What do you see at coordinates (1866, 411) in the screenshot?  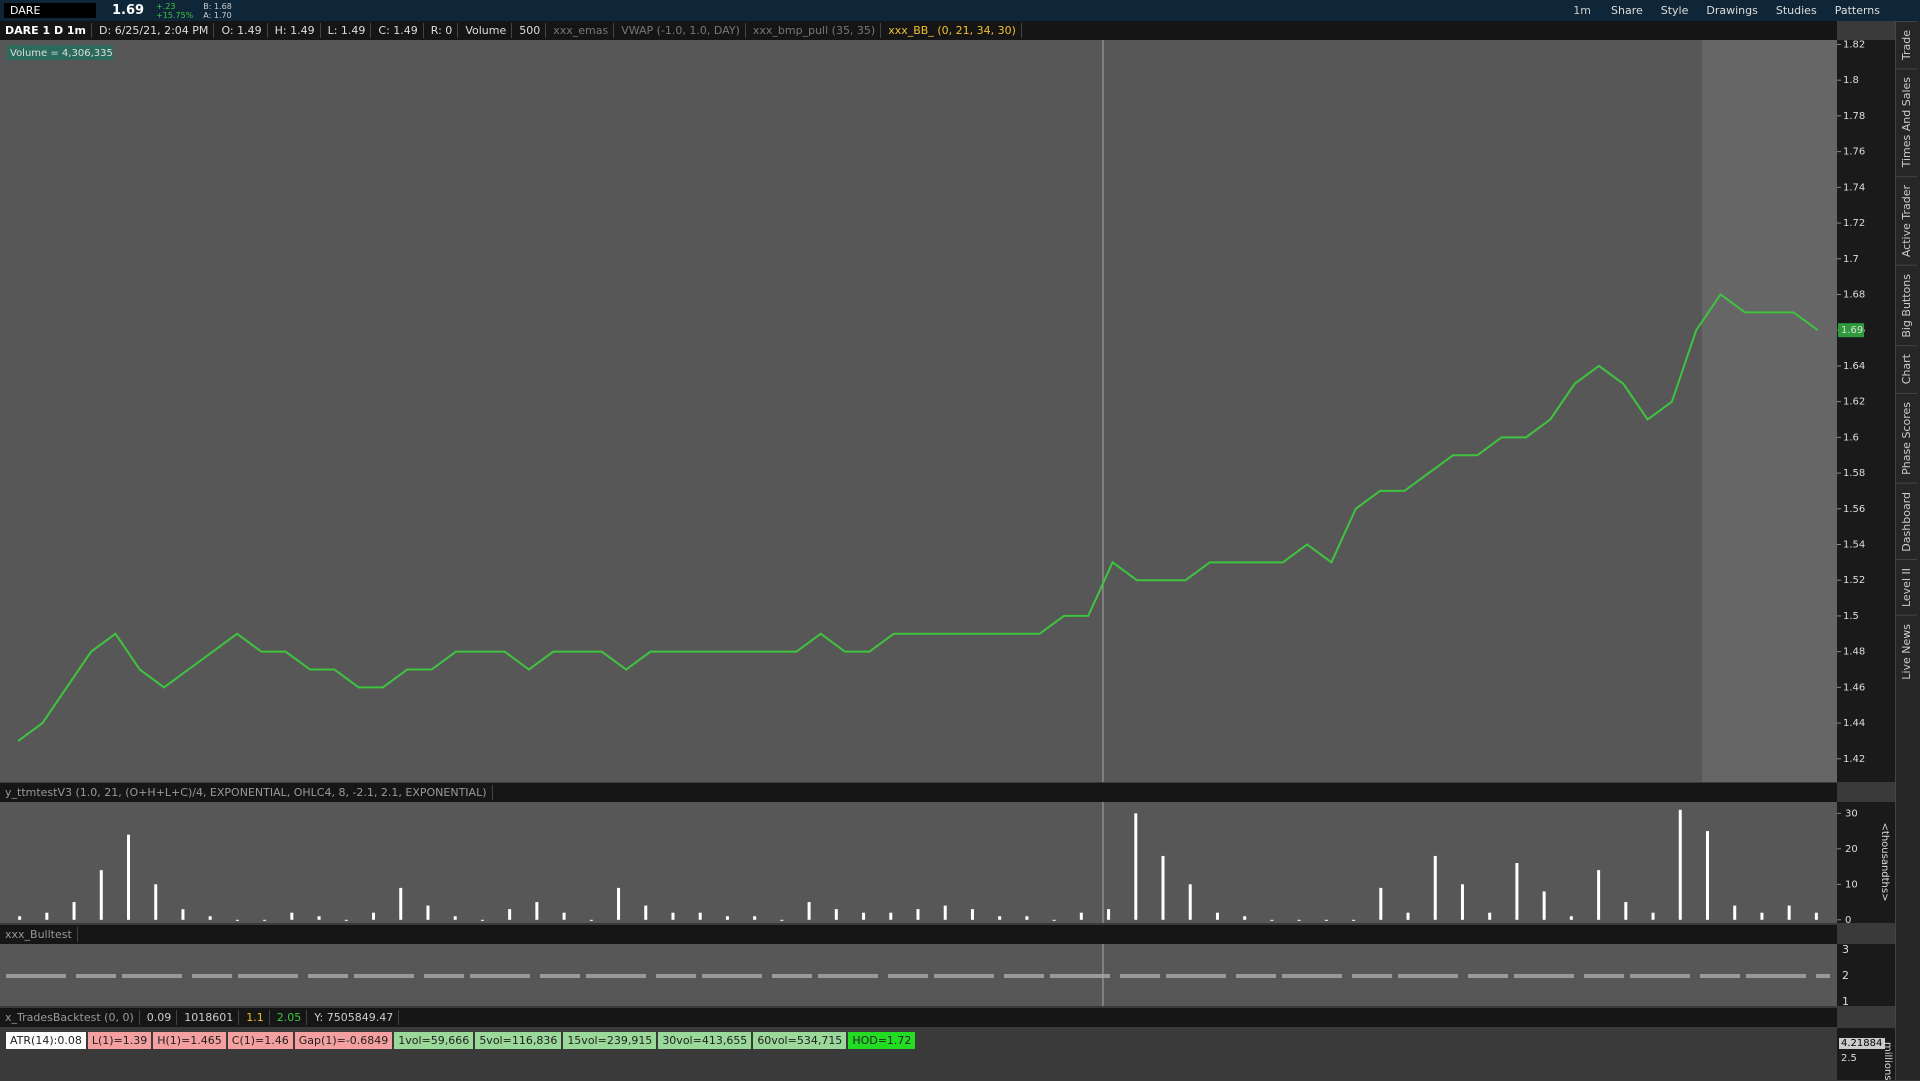 I see `price-axis` at bounding box center [1866, 411].